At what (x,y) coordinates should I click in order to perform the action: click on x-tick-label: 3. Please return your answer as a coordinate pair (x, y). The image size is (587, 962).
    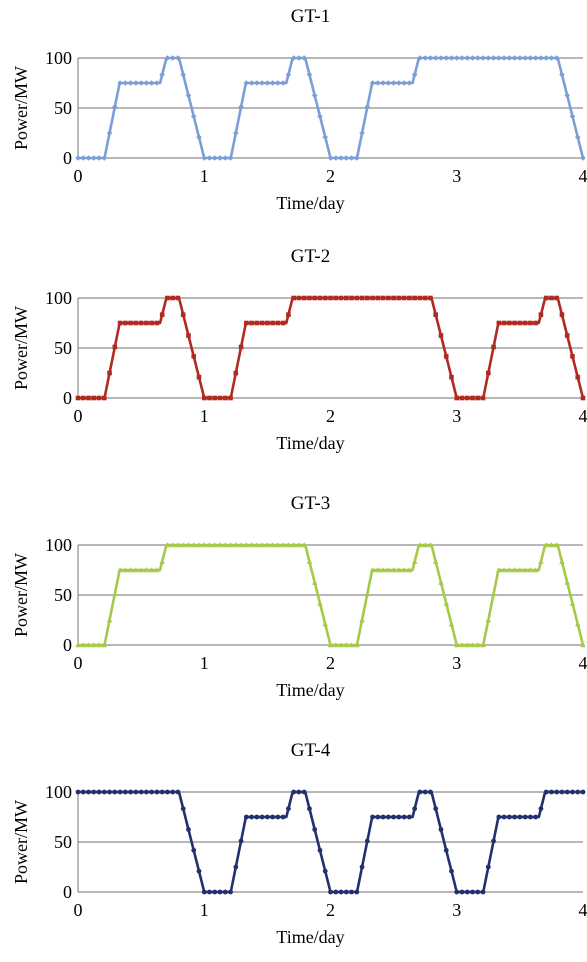
    Looking at the image, I should click on (456, 663).